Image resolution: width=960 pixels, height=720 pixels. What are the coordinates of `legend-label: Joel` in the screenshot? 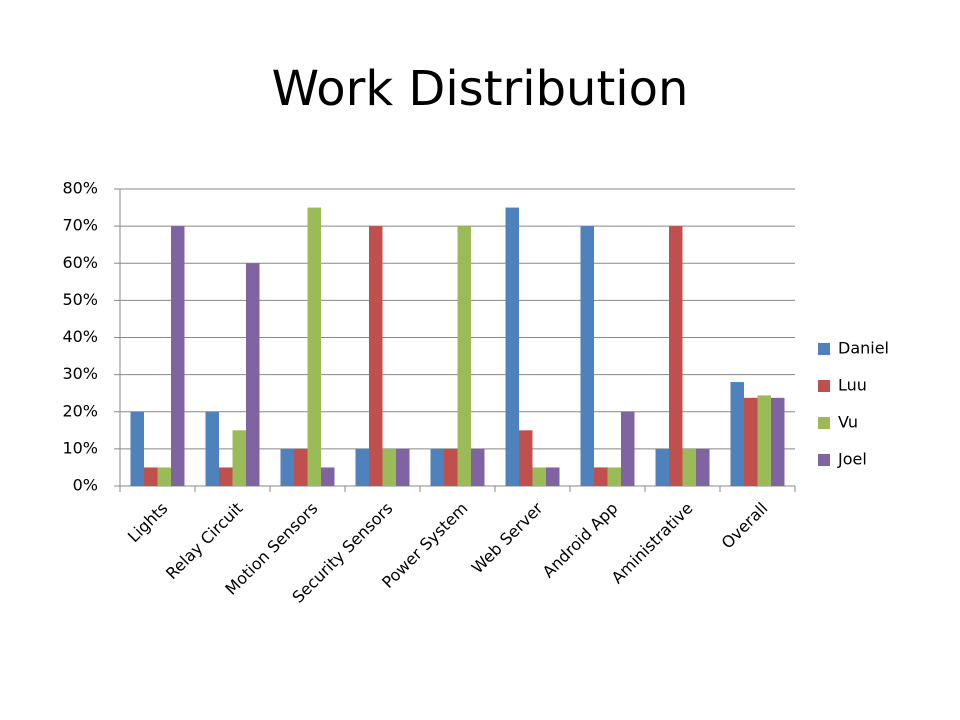 It's located at (852, 459).